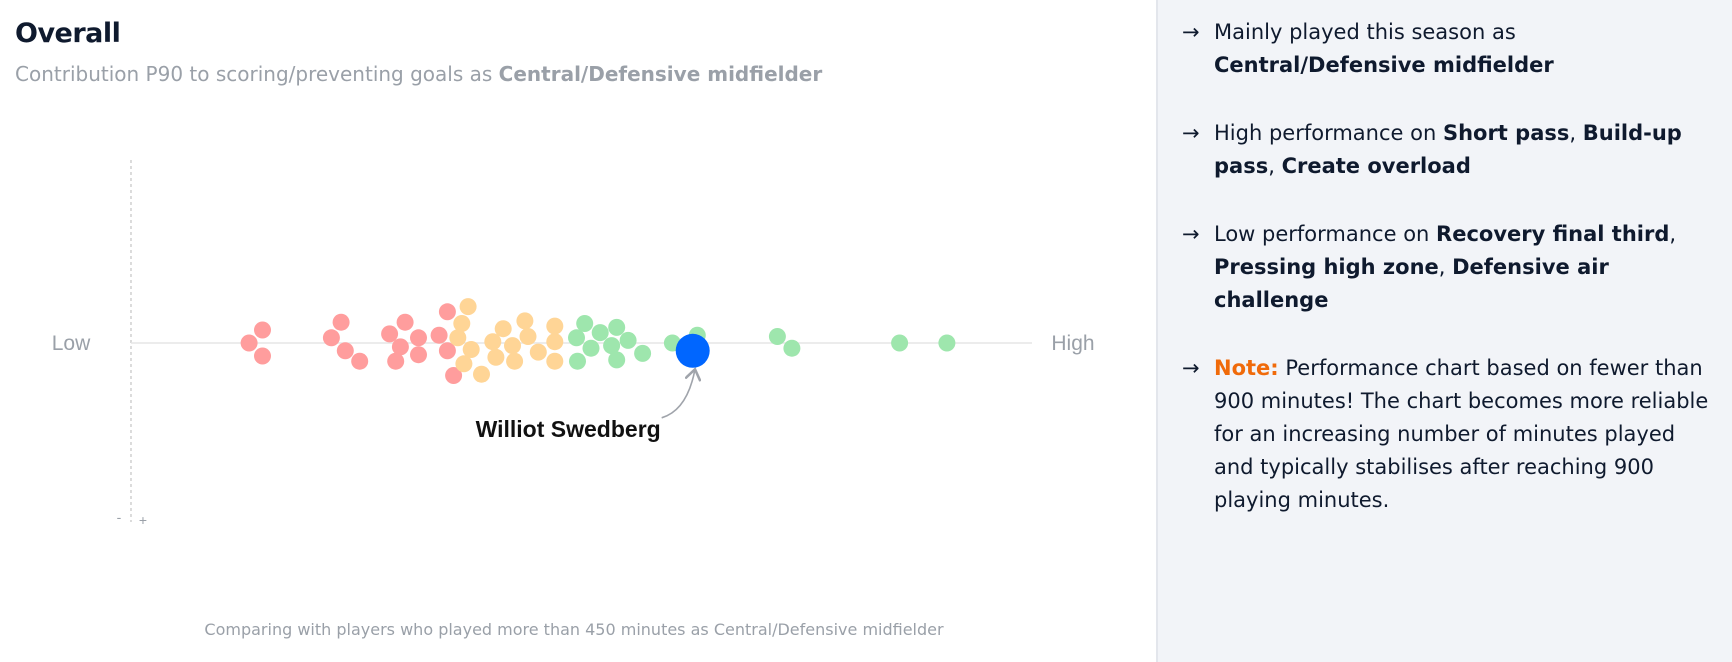 This screenshot has height=662, width=1732. What do you see at coordinates (678, 395) in the screenshot?
I see `annotation-arrow` at bounding box center [678, 395].